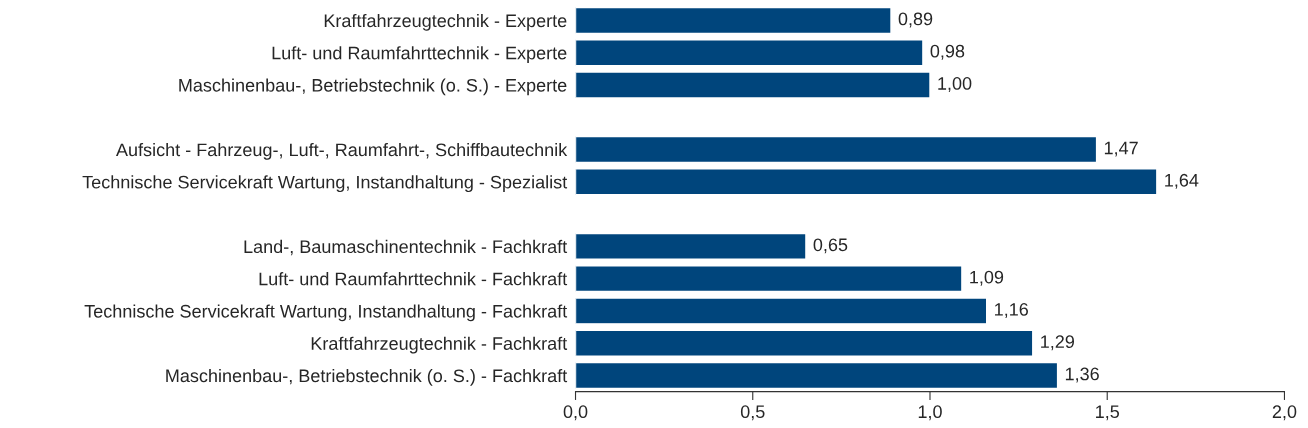 This screenshot has height=428, width=1308. What do you see at coordinates (955, 84) in the screenshot?
I see `data-label: 1,00` at bounding box center [955, 84].